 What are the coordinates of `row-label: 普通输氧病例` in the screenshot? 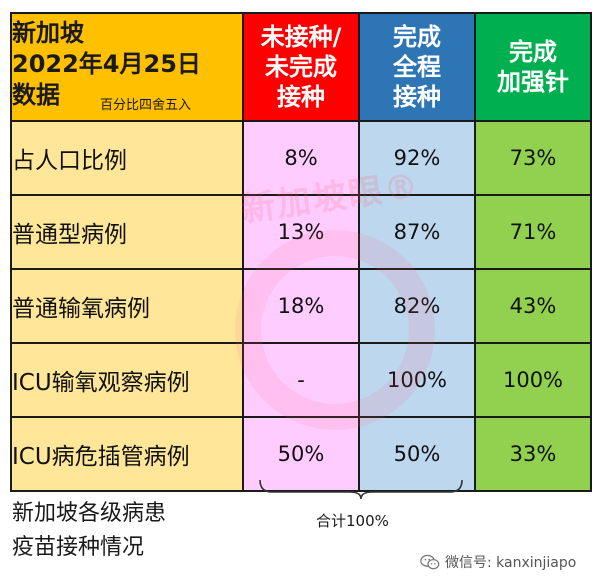 It's located at (127, 306).